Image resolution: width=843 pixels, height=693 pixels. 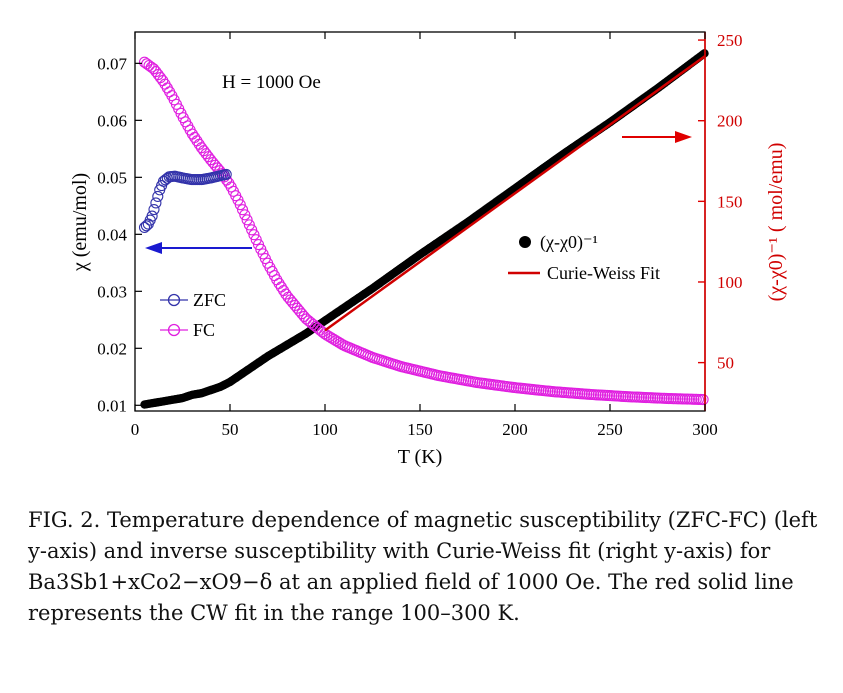 What do you see at coordinates (112, 177) in the screenshot?
I see `y-left-tick-label: 0.05` at bounding box center [112, 177].